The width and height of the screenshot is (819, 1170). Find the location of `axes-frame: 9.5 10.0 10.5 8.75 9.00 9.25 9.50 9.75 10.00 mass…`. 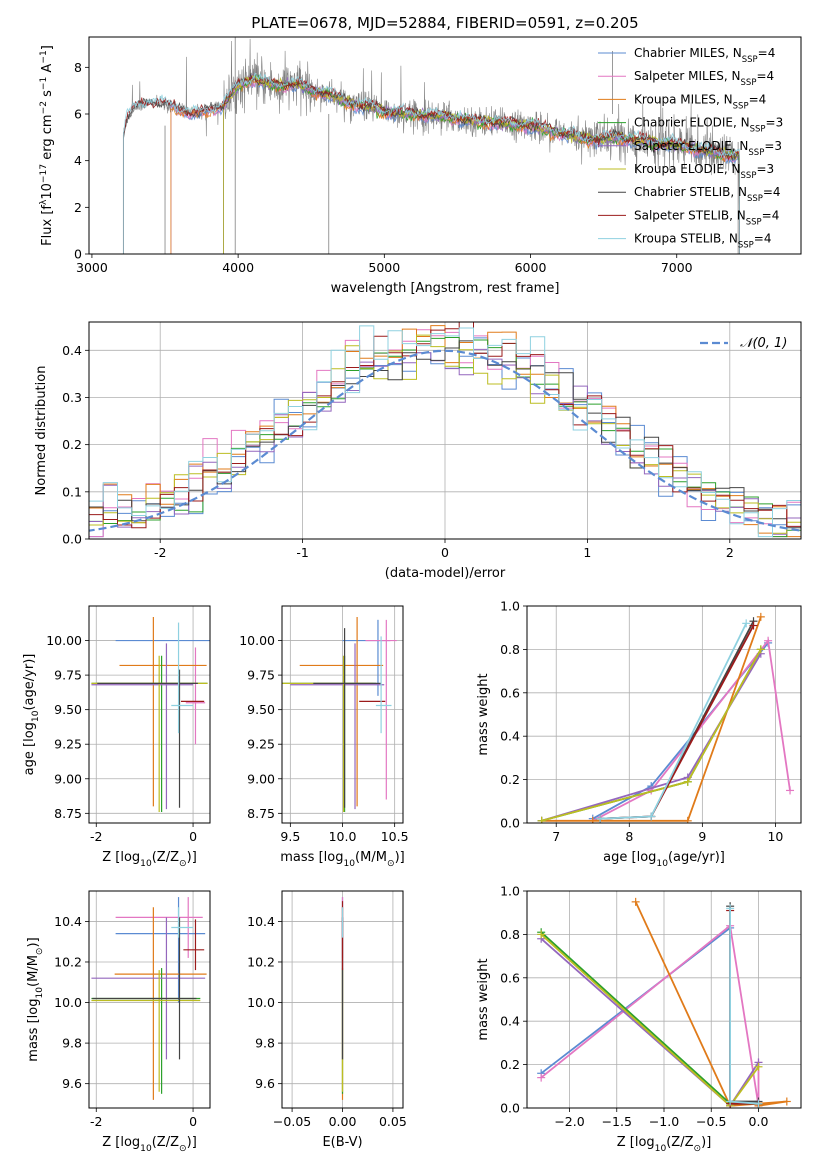

axes-frame: 9.5 10.0 10.5 8.75 9.00 9.25 9.50 9.75 10.00 mass… is located at coordinates (324, 737).